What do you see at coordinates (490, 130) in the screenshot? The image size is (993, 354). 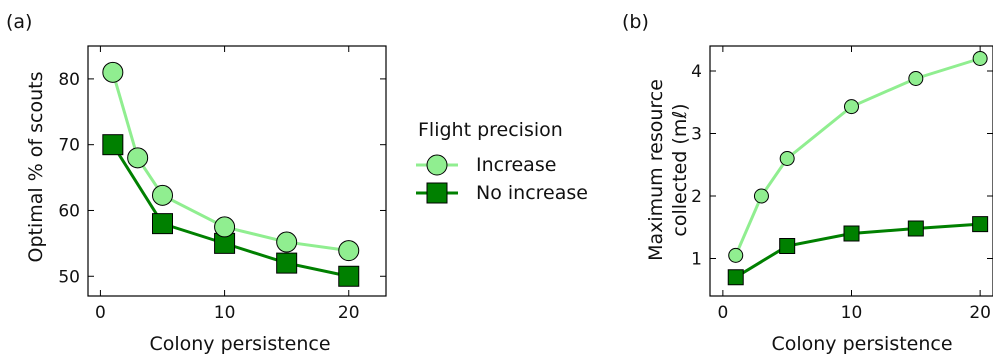 I see `legend-title: Flight precision` at bounding box center [490, 130].